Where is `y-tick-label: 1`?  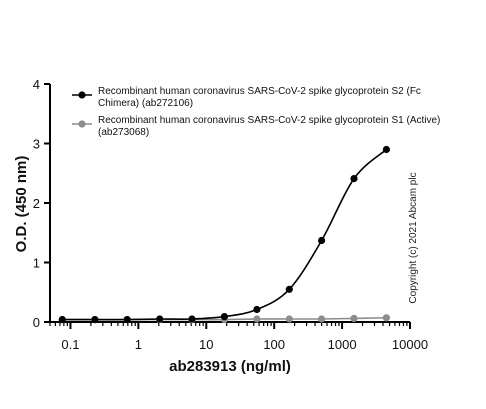 y-tick-label: 1 is located at coordinates (36, 263).